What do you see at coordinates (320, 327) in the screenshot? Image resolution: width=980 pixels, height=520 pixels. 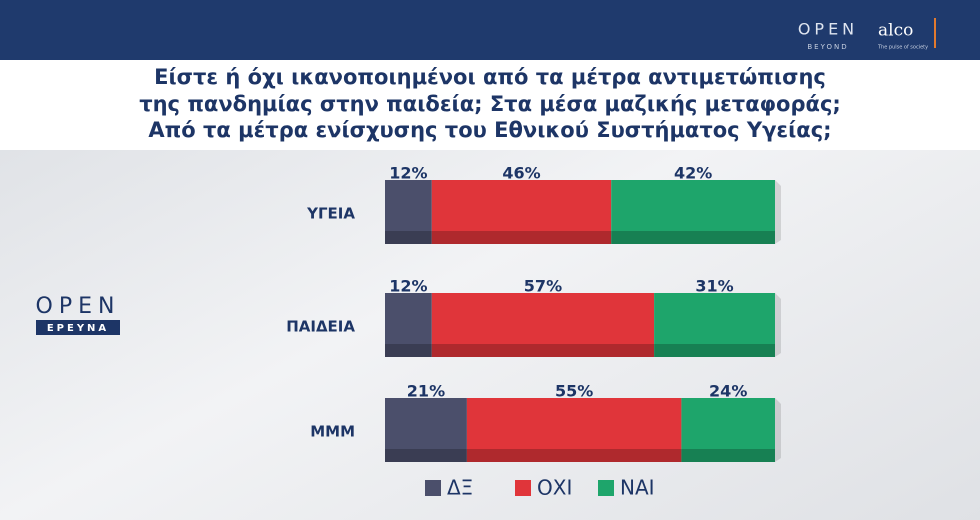 I see `category-label: ΠΑΙΔΕΙΑ` at bounding box center [320, 327].